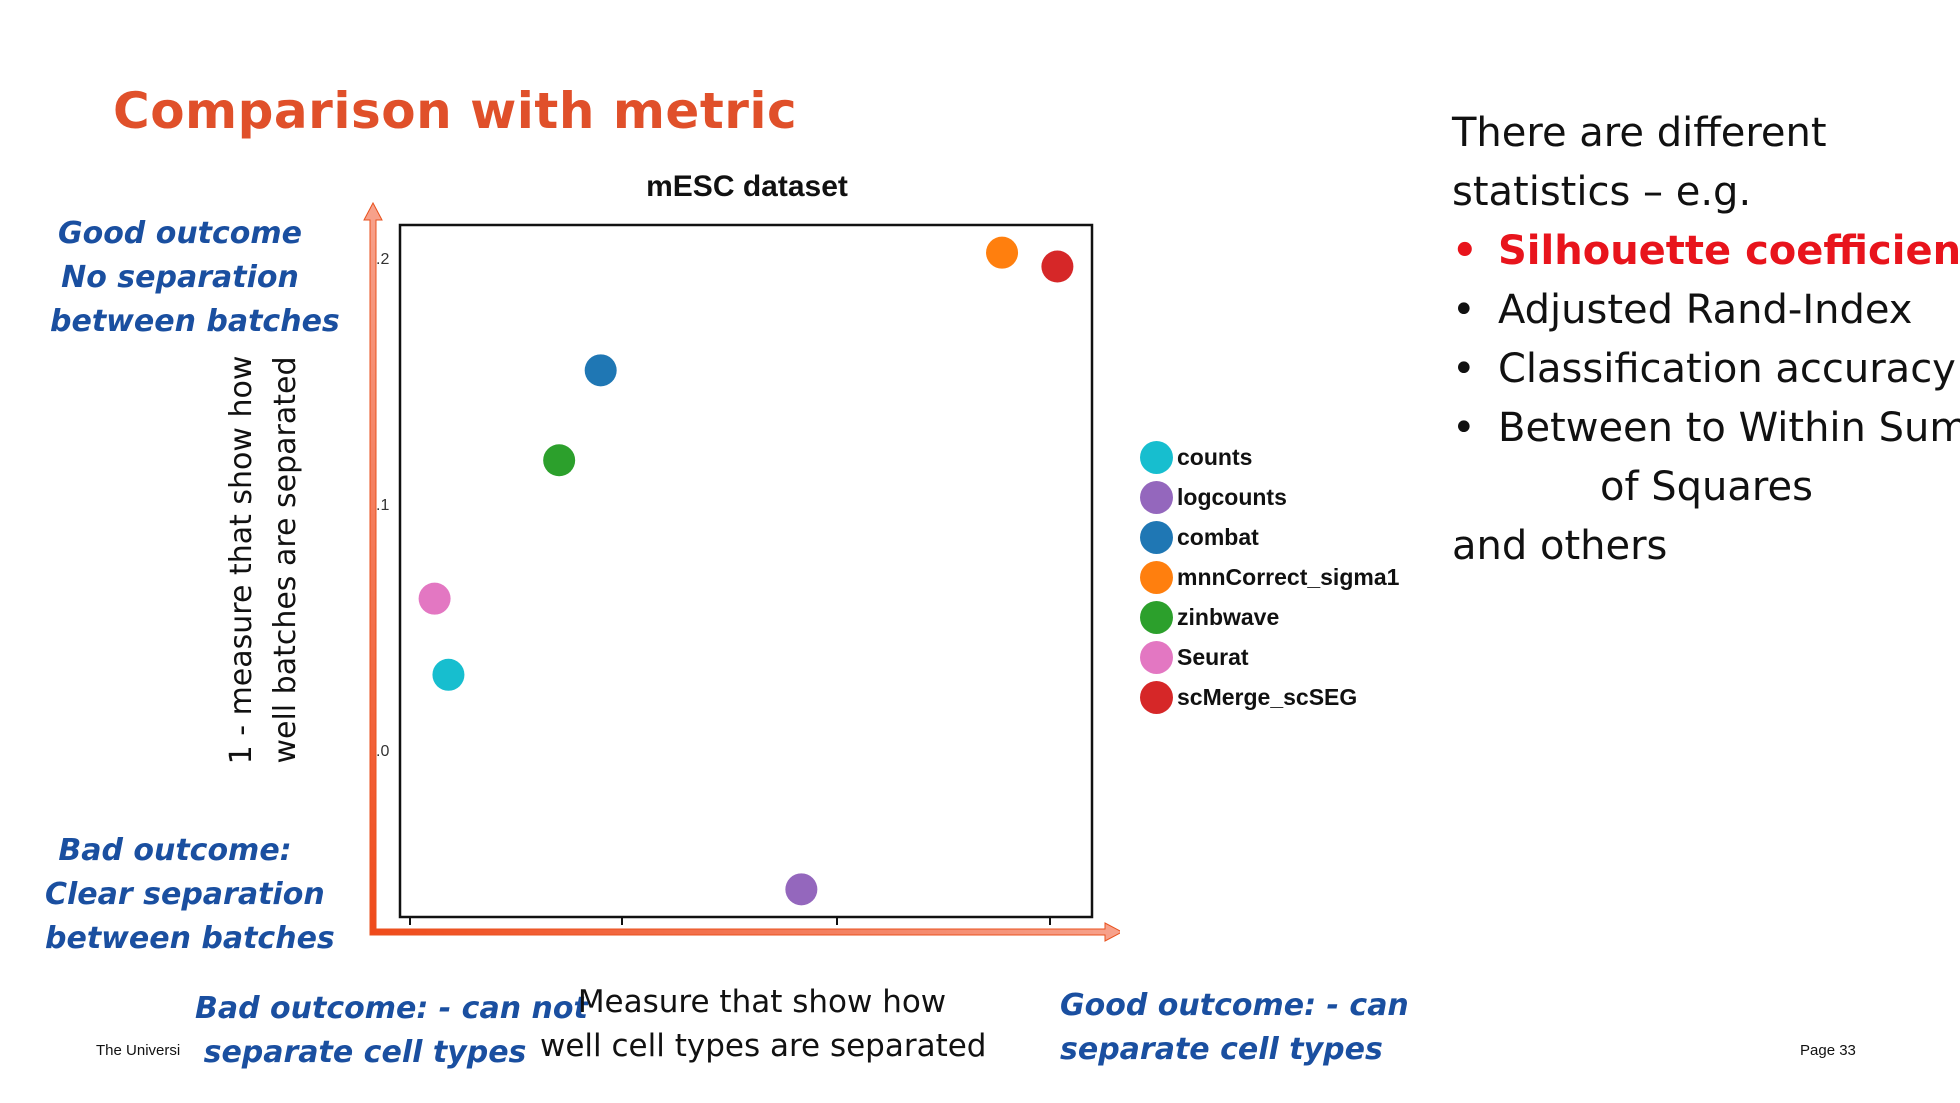  Describe the element at coordinates (373, 568) in the screenshot. I see `y-outcome-arrow` at that location.